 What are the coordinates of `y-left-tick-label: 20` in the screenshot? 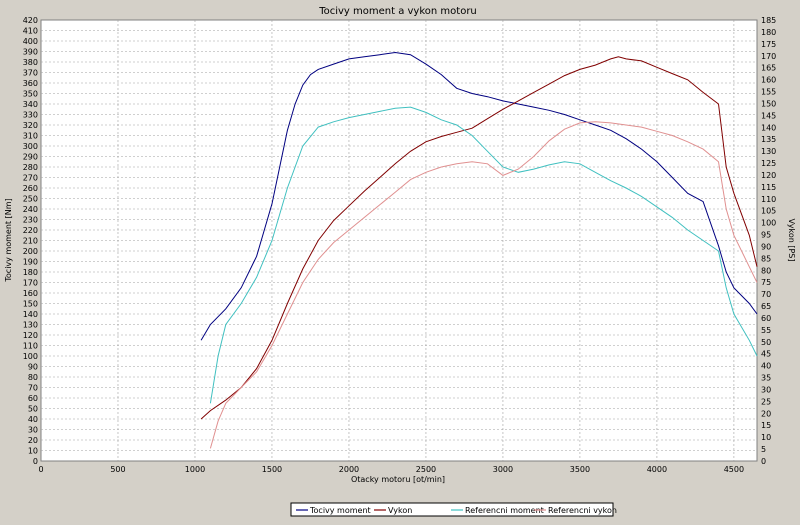 It's located at (33, 440).